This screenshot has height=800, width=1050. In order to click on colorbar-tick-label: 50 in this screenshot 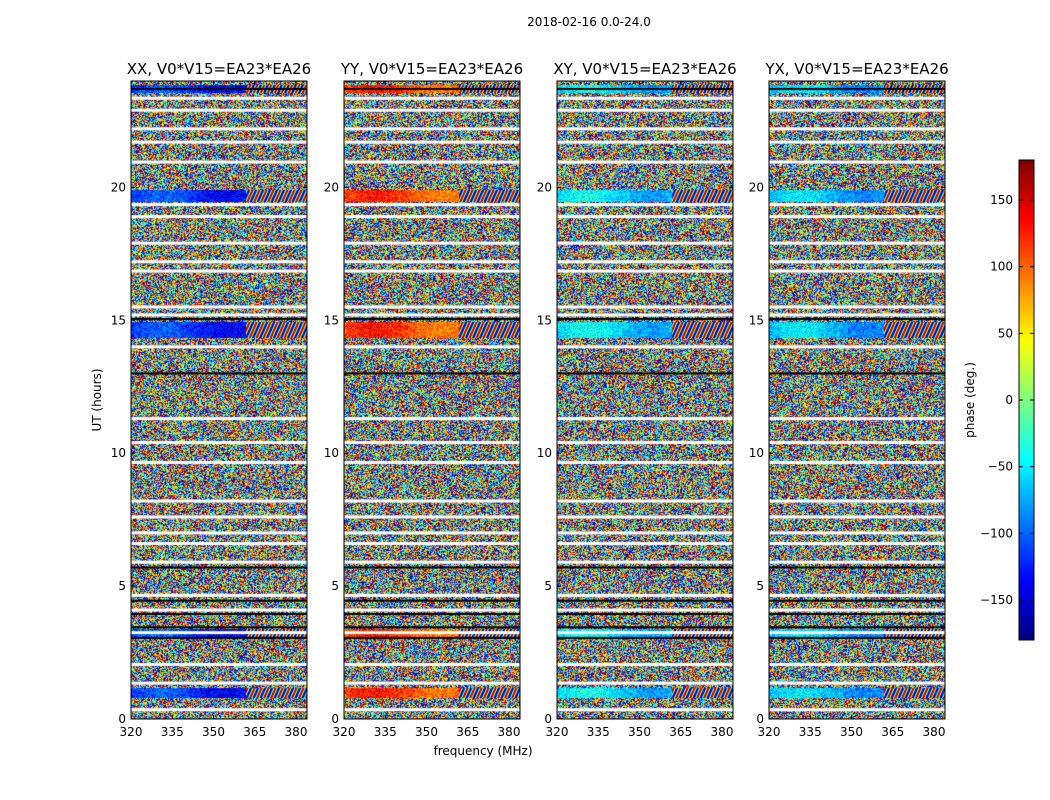, I will do `click(1005, 333)`.